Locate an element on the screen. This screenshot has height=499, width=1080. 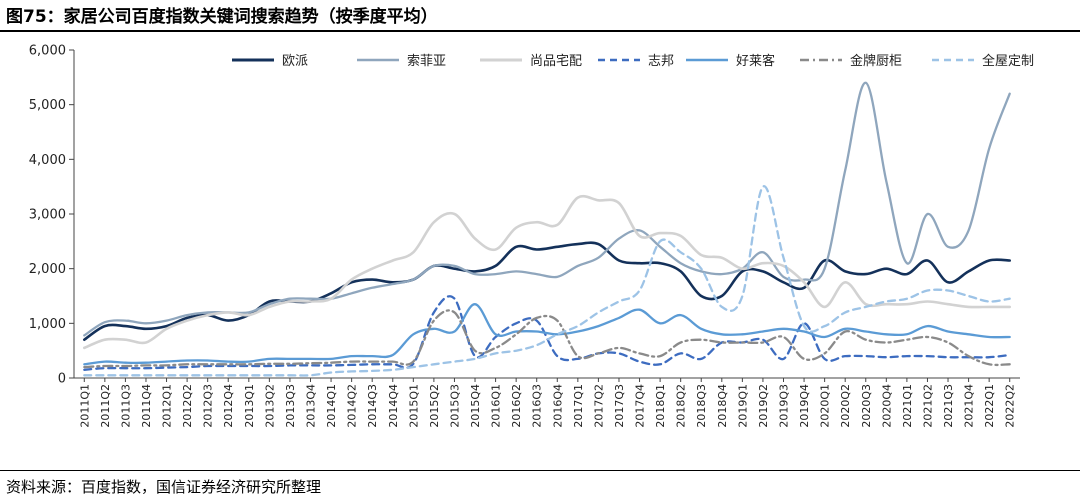
x-tick-label: 2017Q1 is located at coordinates (578, 406).